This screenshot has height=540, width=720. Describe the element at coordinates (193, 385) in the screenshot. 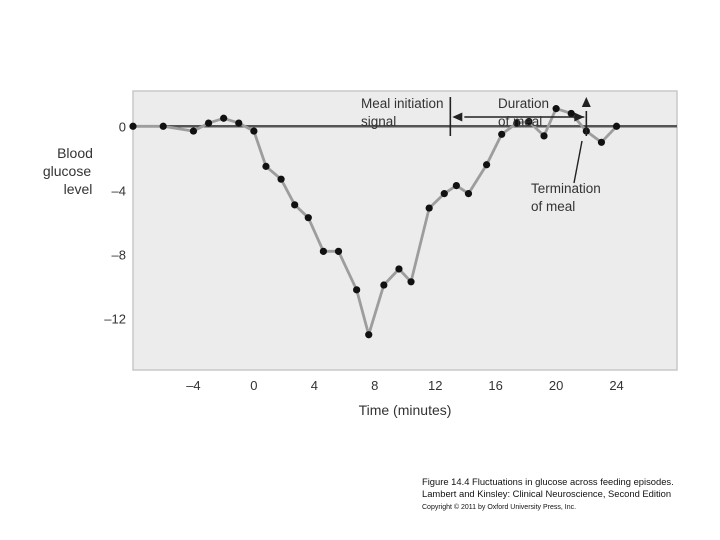

I see `x-tick-label: –4` at that location.